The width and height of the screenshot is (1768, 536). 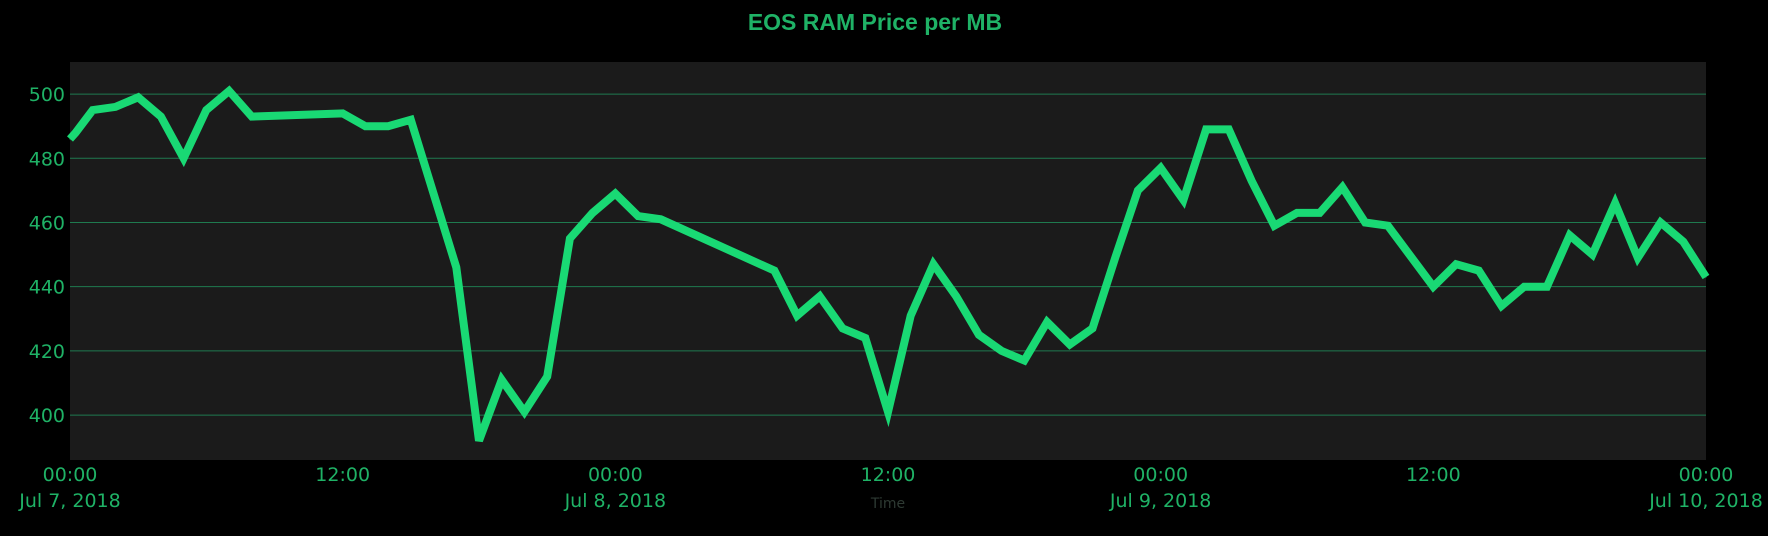 What do you see at coordinates (47, 95) in the screenshot?
I see `y-tick-label: 500` at bounding box center [47, 95].